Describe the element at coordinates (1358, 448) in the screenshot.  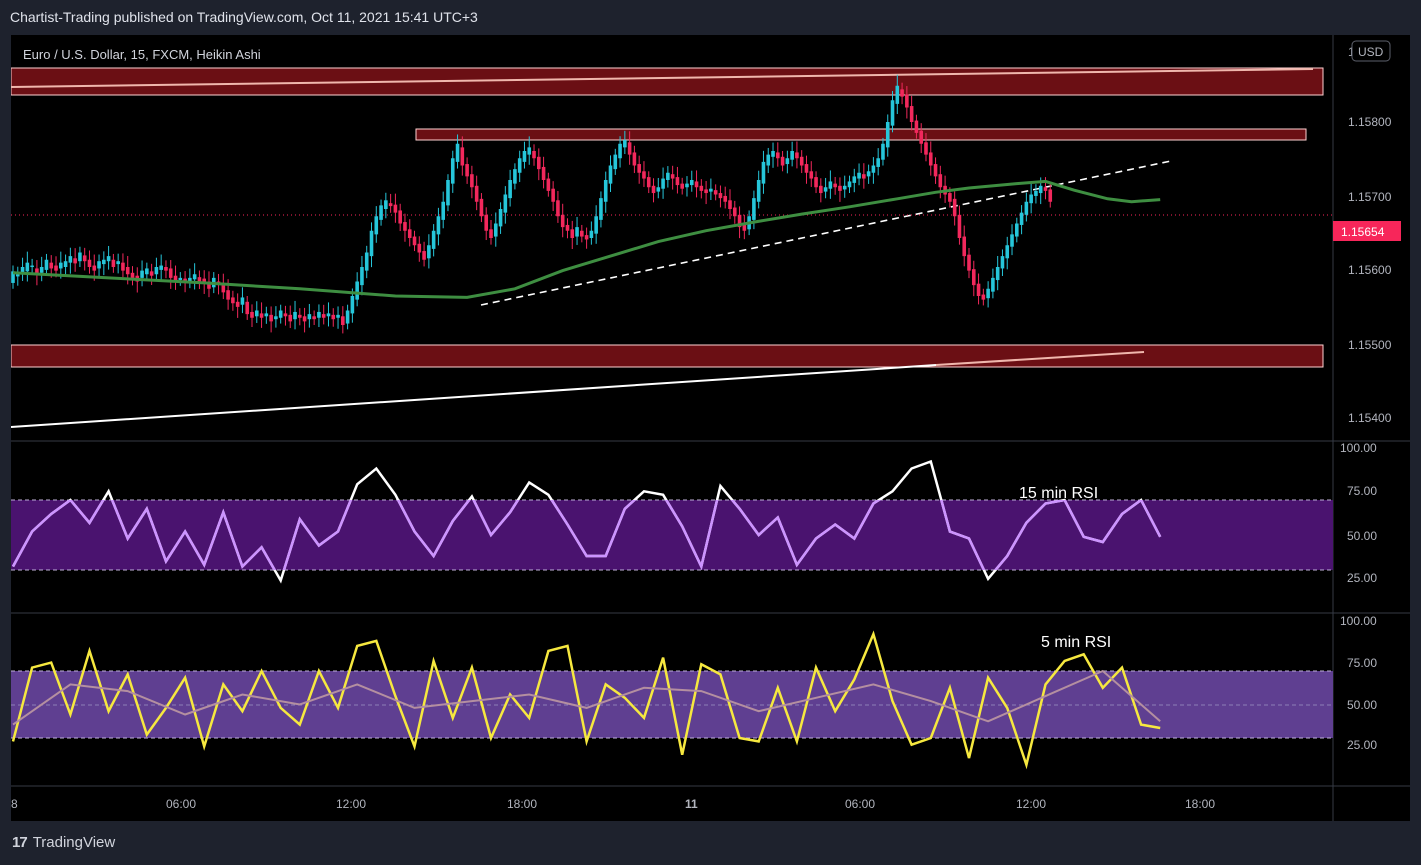
I see `rsi15-tick: 100.00` at that location.